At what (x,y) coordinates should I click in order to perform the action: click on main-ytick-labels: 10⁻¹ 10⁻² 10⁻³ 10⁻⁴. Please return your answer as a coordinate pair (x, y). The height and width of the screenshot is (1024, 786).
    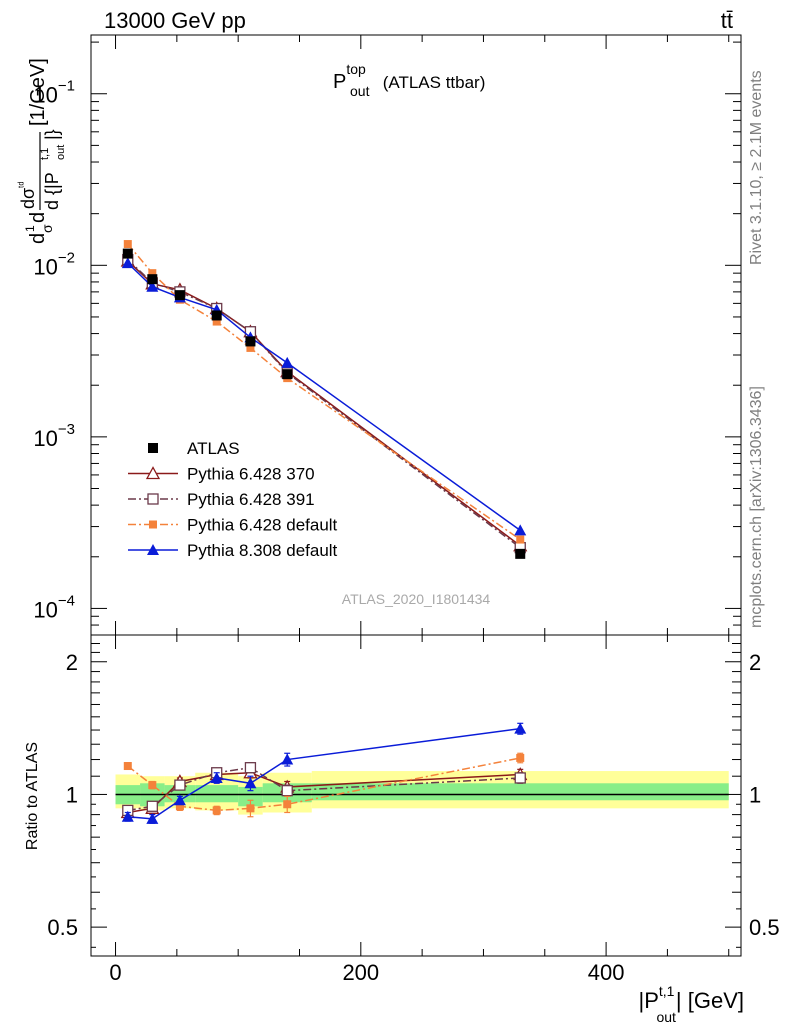
    Looking at the image, I should click on (54, 350).